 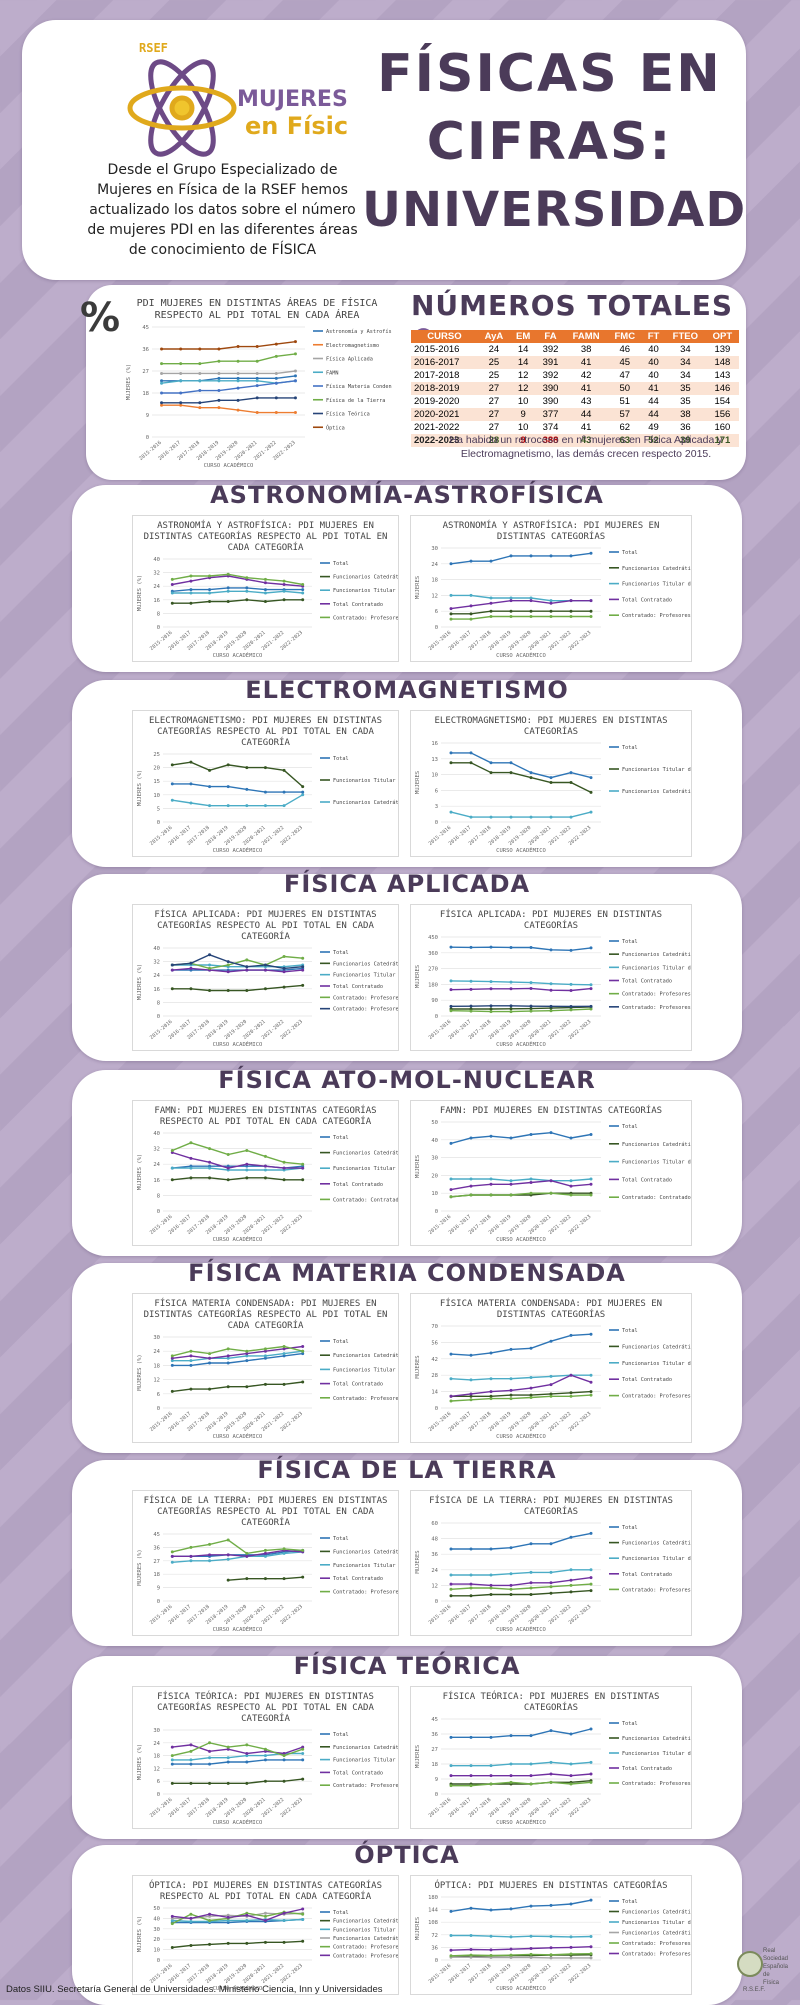 What do you see at coordinates (365, 1010) in the screenshot?
I see `legend-label: Contratado: Profesores Contratado Doctor` at bounding box center [365, 1010].